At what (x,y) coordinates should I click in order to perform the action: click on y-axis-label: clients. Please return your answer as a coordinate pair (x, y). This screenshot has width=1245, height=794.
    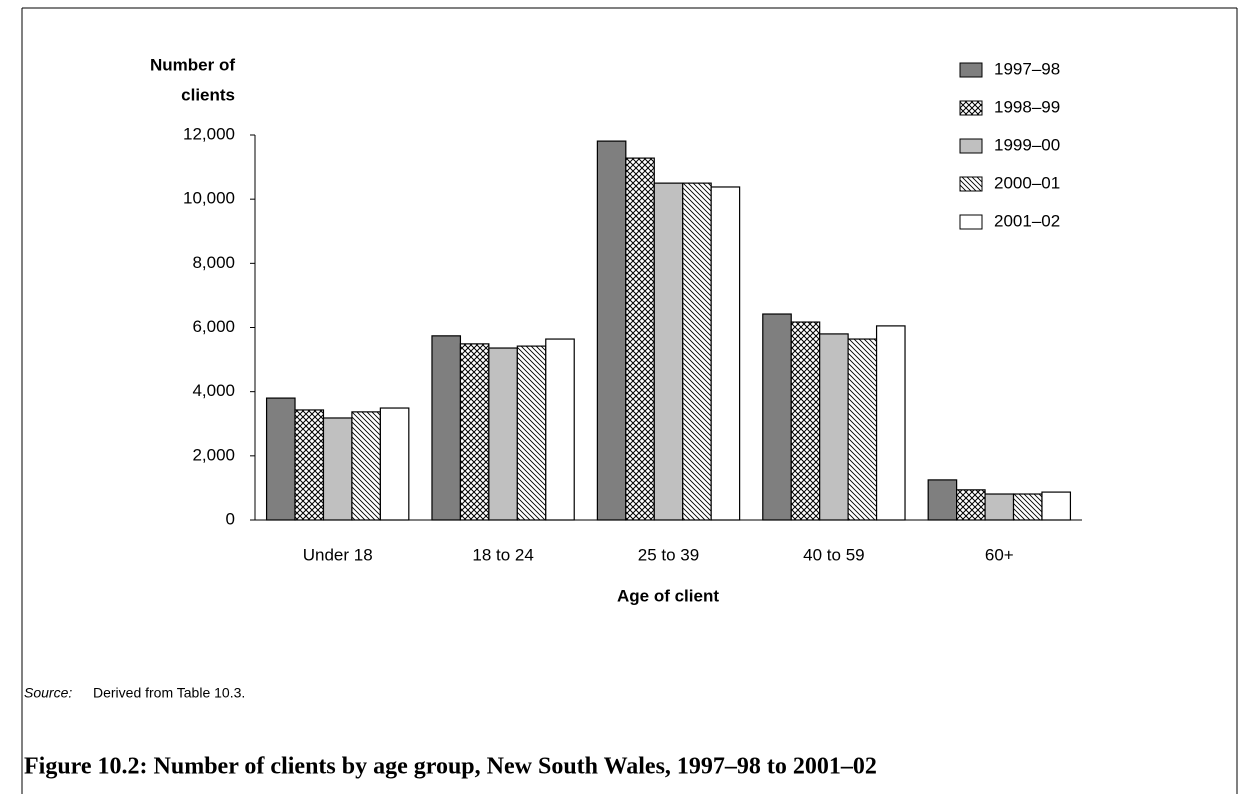
    Looking at the image, I should click on (208, 94).